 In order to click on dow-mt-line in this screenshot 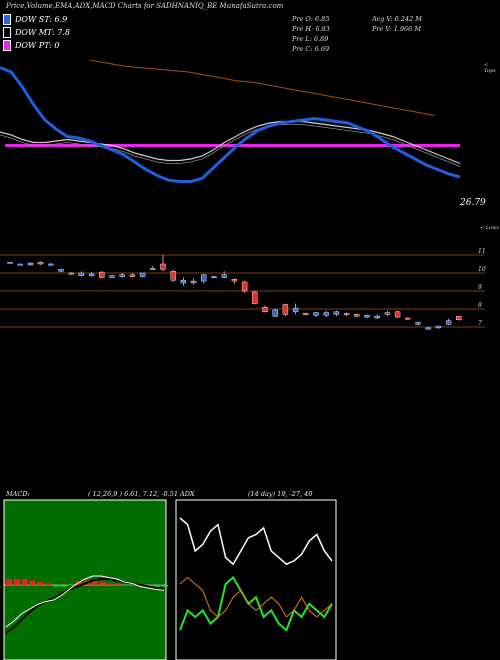, I will do `click(230, 142)`.